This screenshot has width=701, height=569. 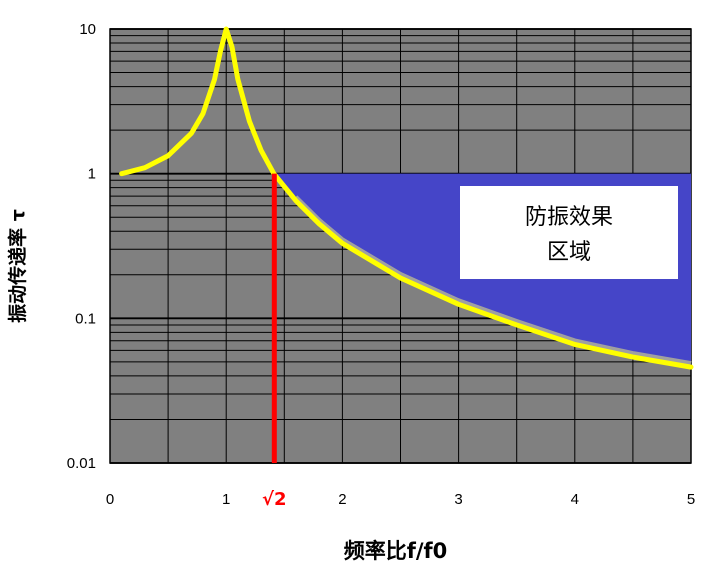 I want to click on x-tick-label: 3, so click(x=458, y=499).